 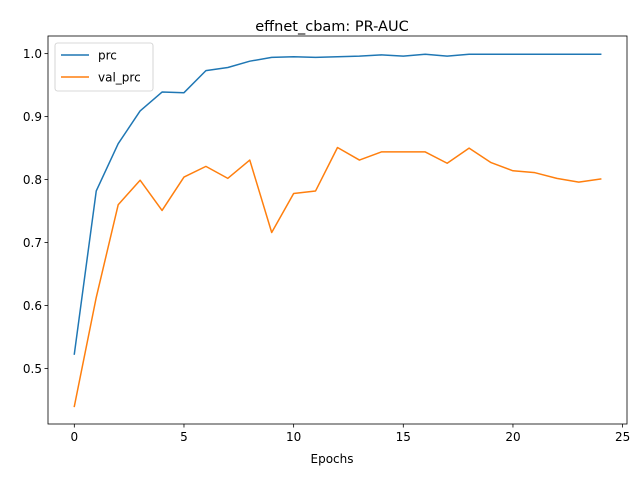 I want to click on legend: prc val_prc, so click(x=104, y=67).